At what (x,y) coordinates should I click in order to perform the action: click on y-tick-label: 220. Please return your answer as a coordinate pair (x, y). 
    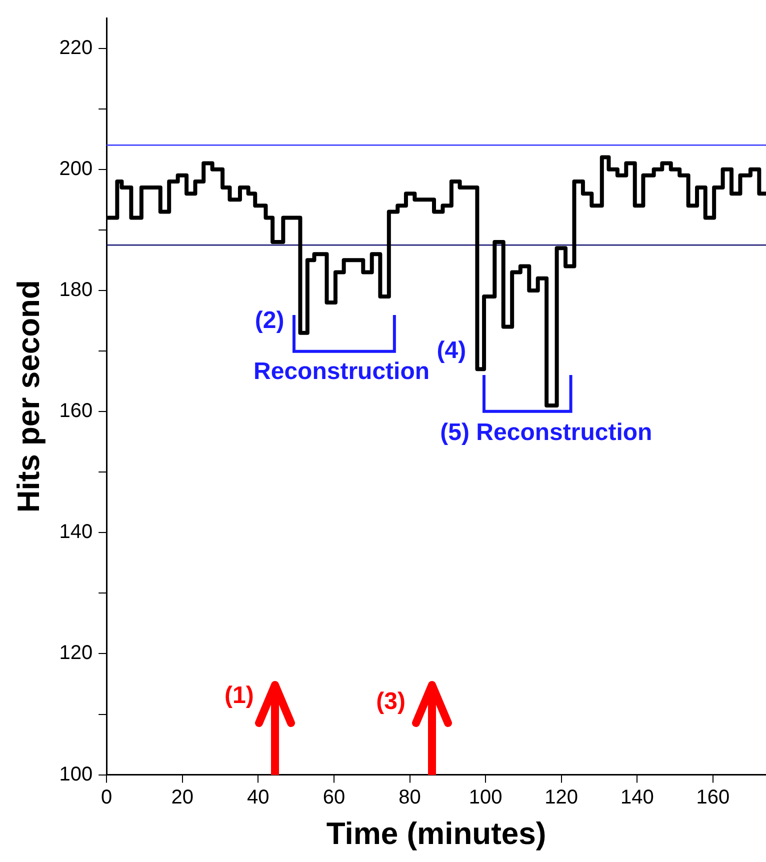
    Looking at the image, I should click on (76, 47).